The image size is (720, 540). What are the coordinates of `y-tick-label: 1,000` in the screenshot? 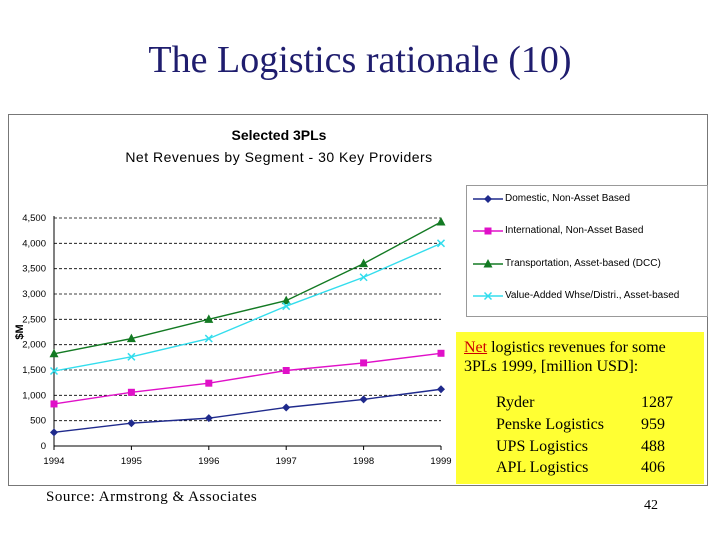 It's located at (34, 395).